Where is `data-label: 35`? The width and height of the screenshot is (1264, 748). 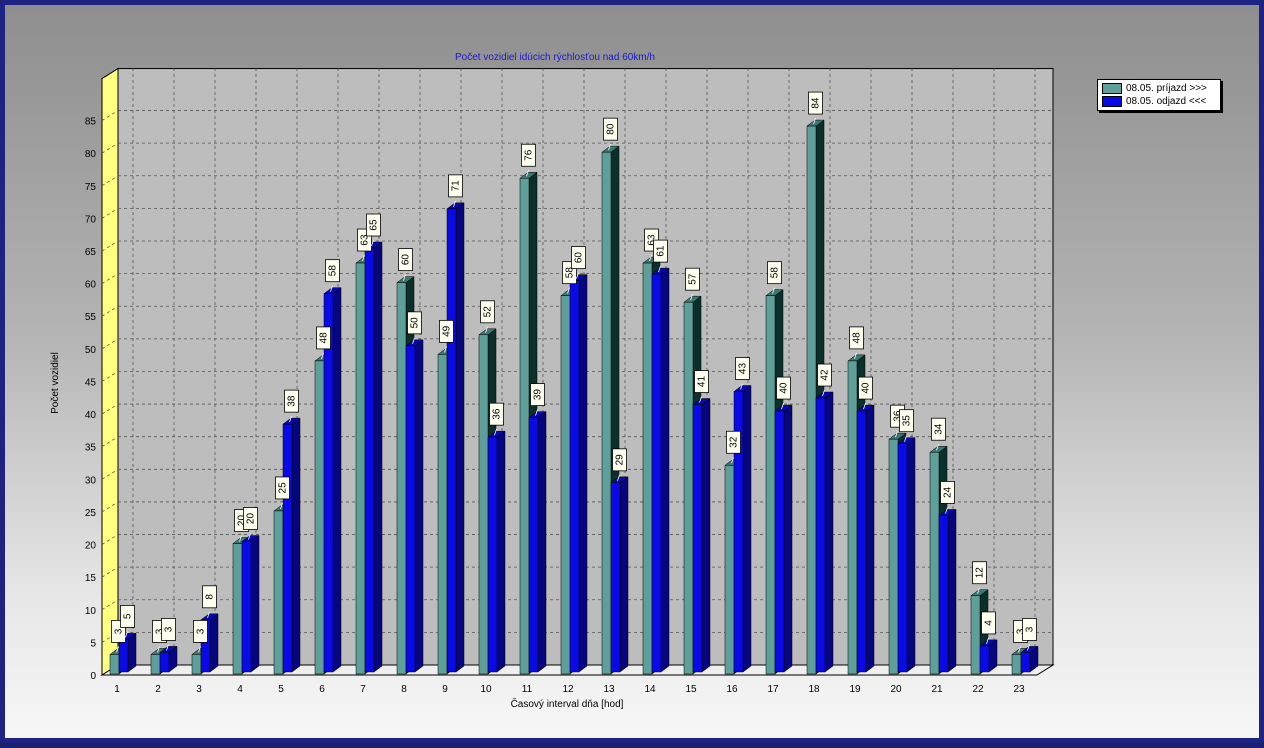 data-label: 35 is located at coordinates (907, 421).